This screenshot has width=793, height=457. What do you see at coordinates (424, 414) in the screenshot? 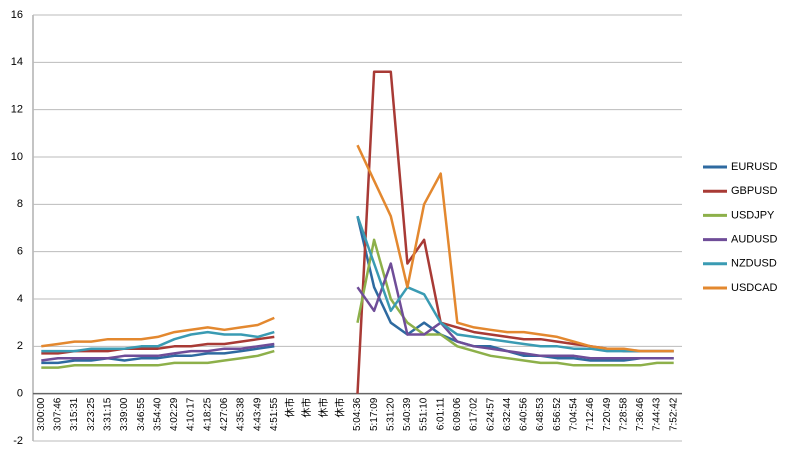
I see `x-tick-label: 5:51:10` at bounding box center [424, 414].